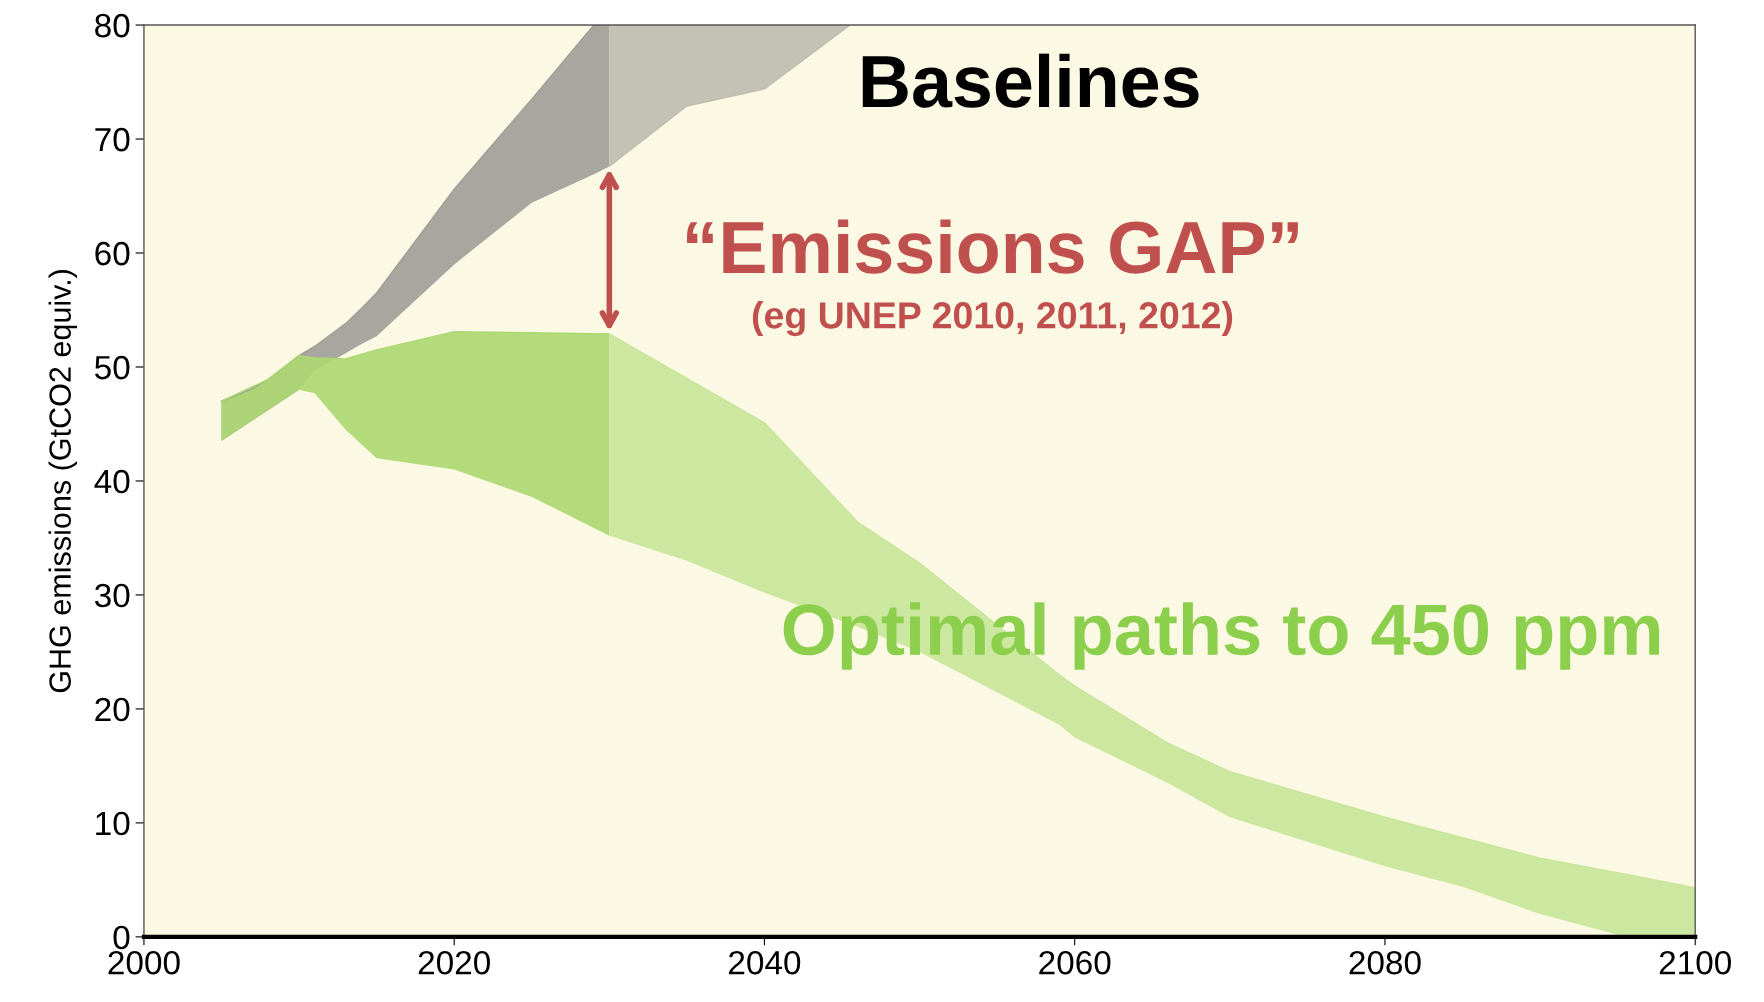  I want to click on x-tick-label: 2020, so click(454, 962).